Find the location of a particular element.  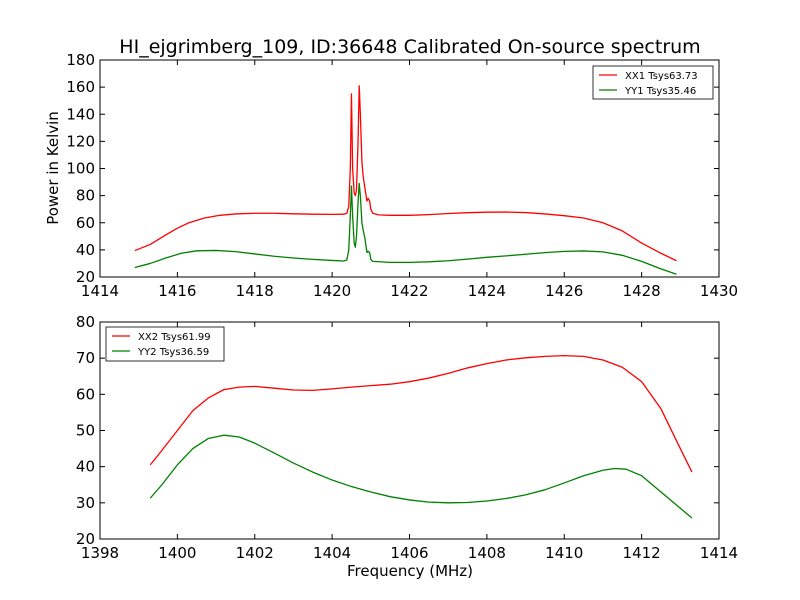

y-tick-label: 180 is located at coordinates (80, 60).